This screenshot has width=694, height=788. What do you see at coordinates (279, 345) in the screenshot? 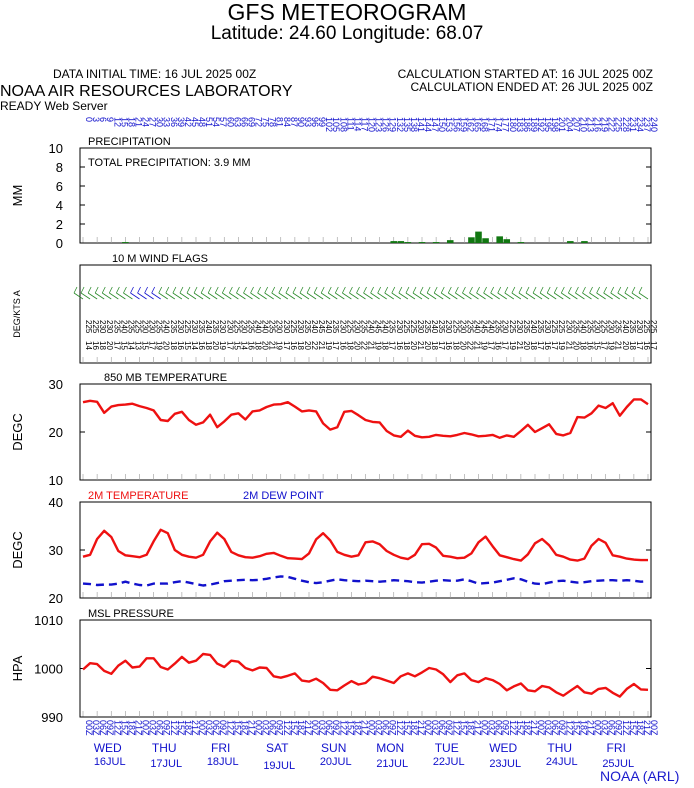
I see `wind-speed-label: 19` at bounding box center [279, 345].